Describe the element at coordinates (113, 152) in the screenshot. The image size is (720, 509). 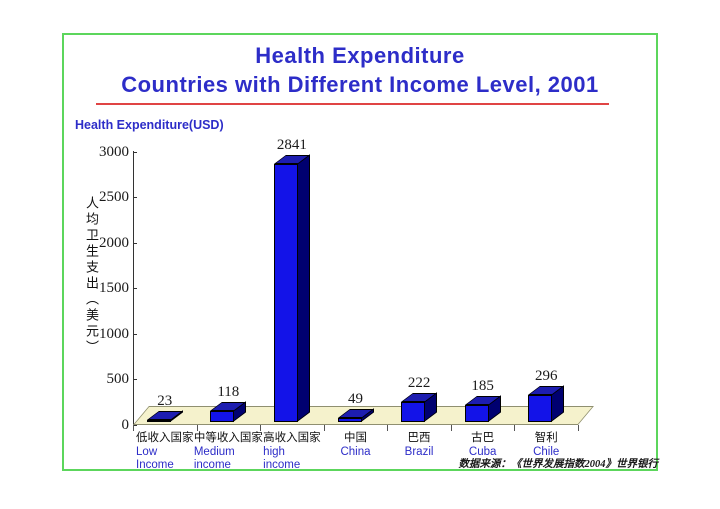
I see `y-tick-3000: 3000` at that location.